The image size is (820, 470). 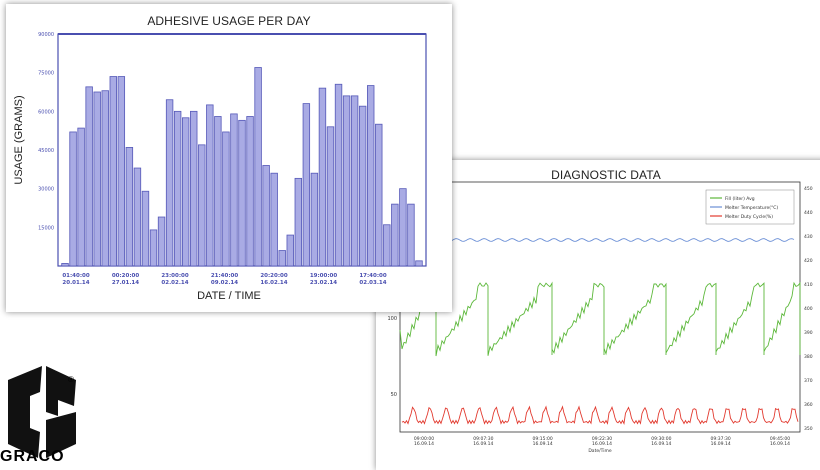 What do you see at coordinates (808, 357) in the screenshot?
I see `diagnostic-right-y-tick: 380` at bounding box center [808, 357].